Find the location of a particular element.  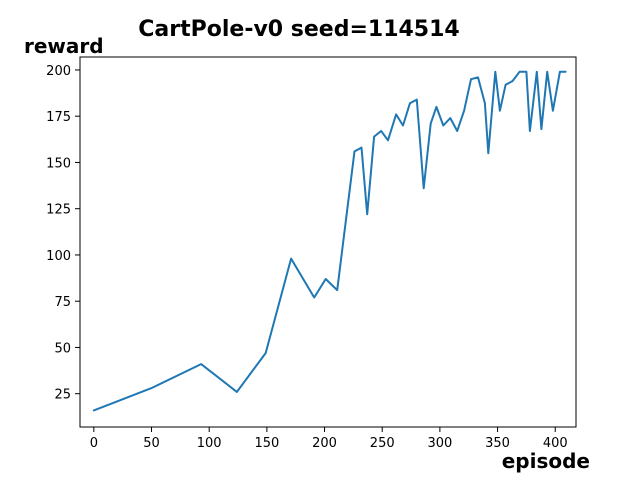

y-tick-label: 100 is located at coordinates (58, 256).